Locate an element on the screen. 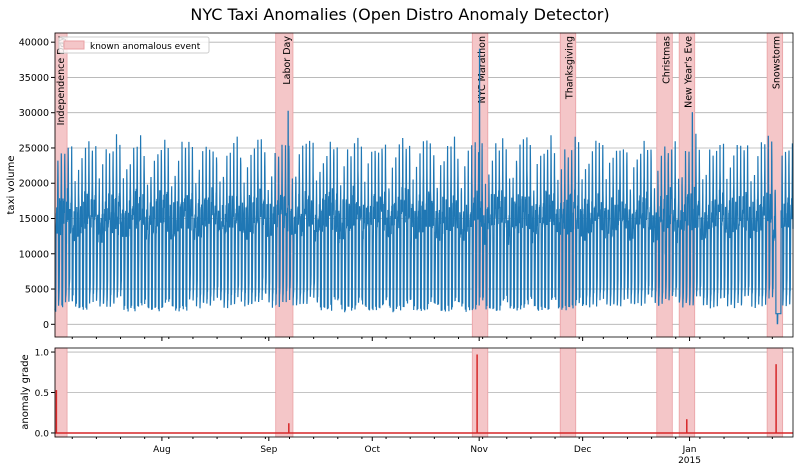 This screenshot has height=469, width=800. y-tick-label: 0.0 is located at coordinates (42, 434).